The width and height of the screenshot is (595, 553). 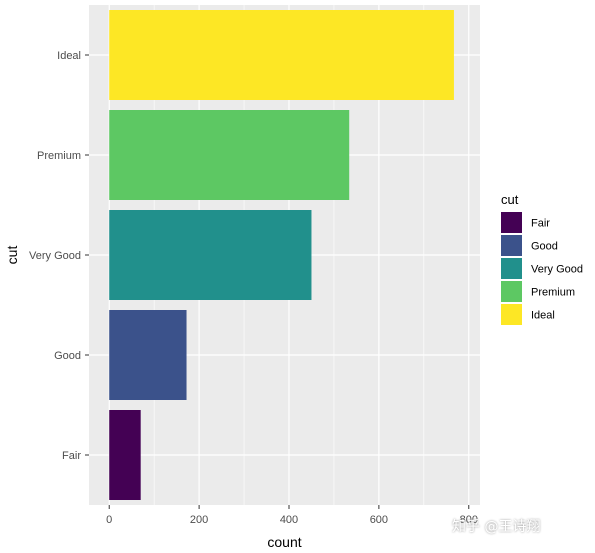 I want to click on y-tick-label: Very Good, so click(x=55, y=256).